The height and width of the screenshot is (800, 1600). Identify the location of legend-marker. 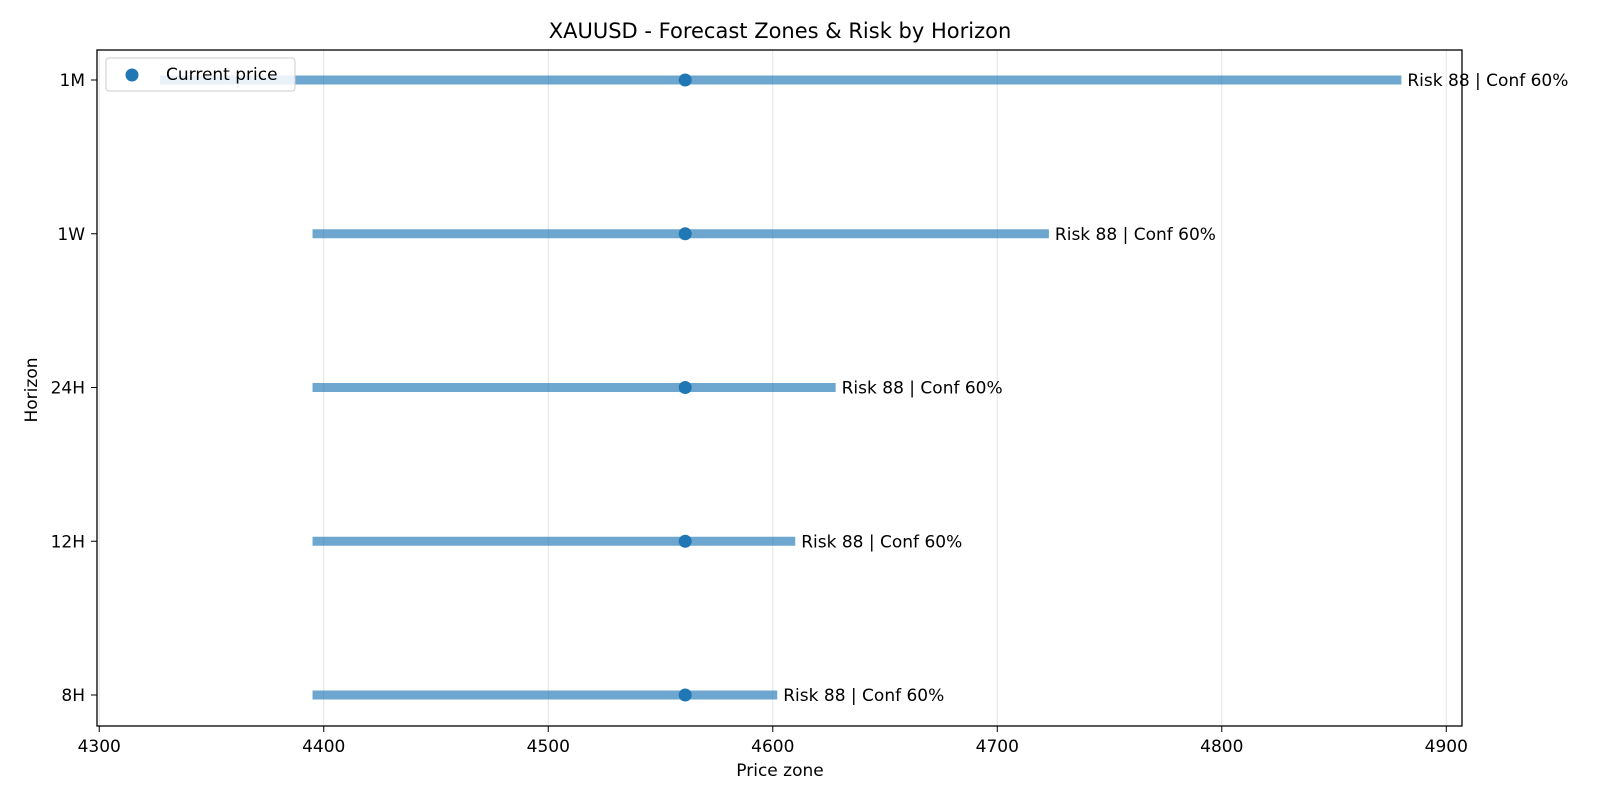
(132, 75).